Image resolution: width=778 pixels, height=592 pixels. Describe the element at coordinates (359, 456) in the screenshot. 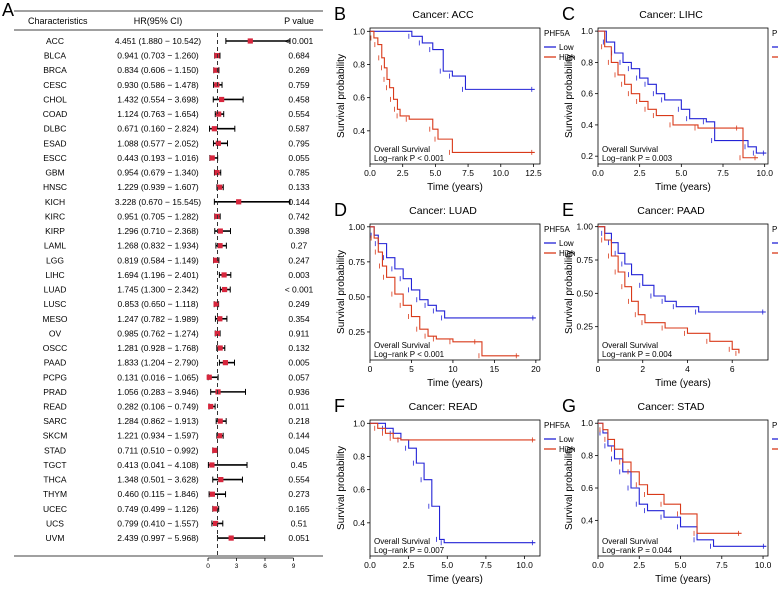

I see `y-tick-label: 0.8` at that location.